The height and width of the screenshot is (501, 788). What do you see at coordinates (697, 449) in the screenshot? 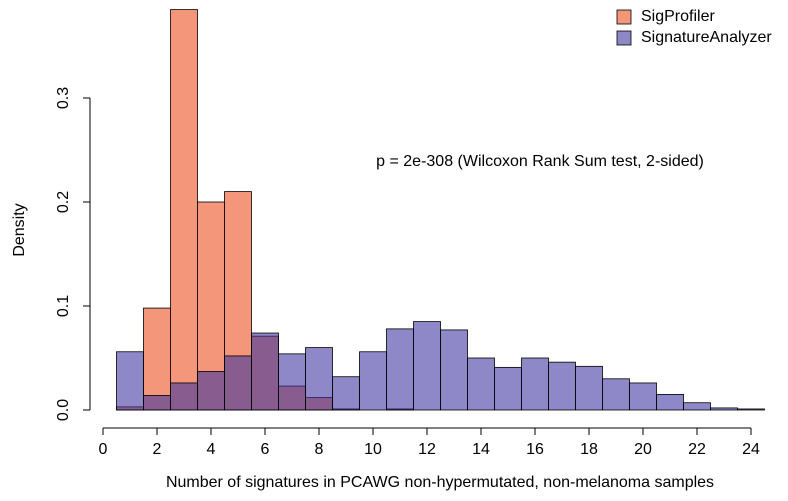
I see `x-tick-label: 22` at bounding box center [697, 449].